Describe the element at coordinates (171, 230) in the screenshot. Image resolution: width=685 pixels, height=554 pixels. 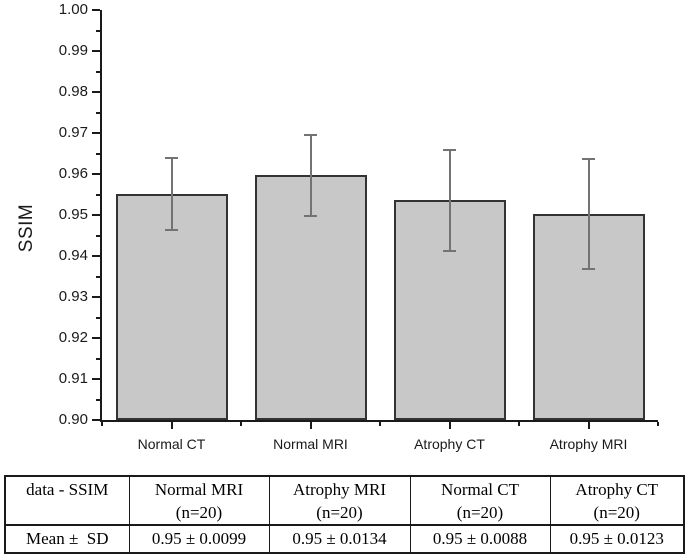
I see `error-bar-cap-bottom-normal-ct` at that location.